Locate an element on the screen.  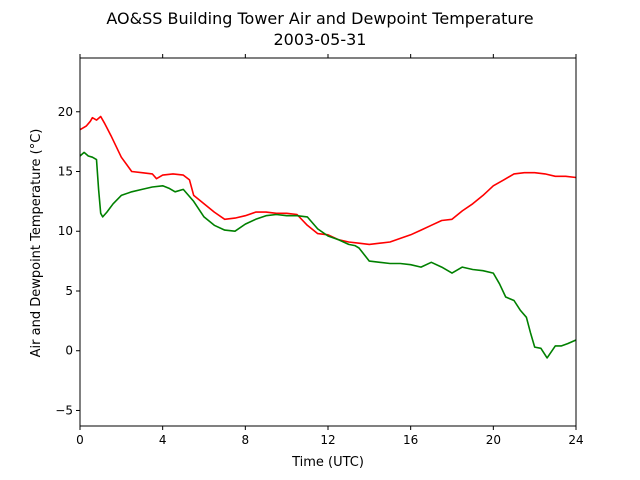
x-tick-label: 8 is located at coordinates (246, 440).